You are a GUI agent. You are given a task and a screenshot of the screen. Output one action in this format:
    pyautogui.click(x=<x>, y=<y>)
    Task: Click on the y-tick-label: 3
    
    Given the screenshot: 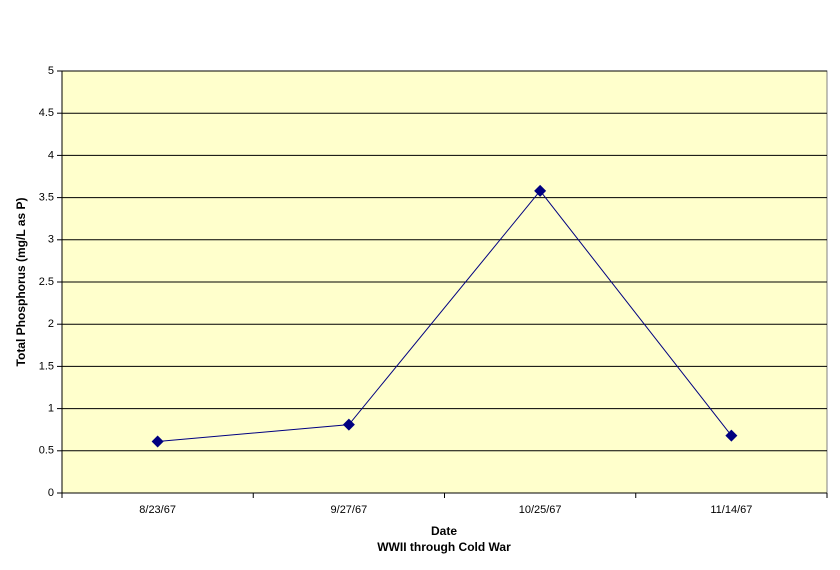 What is the action you would take?
    pyautogui.click(x=51, y=240)
    